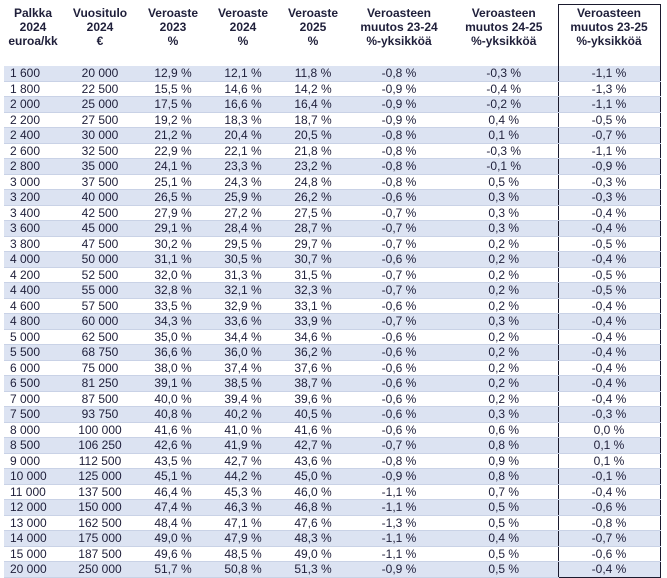  Describe the element at coordinates (173, 523) in the screenshot. I see `cell-tax-rate-2023: 48,4 %` at that location.